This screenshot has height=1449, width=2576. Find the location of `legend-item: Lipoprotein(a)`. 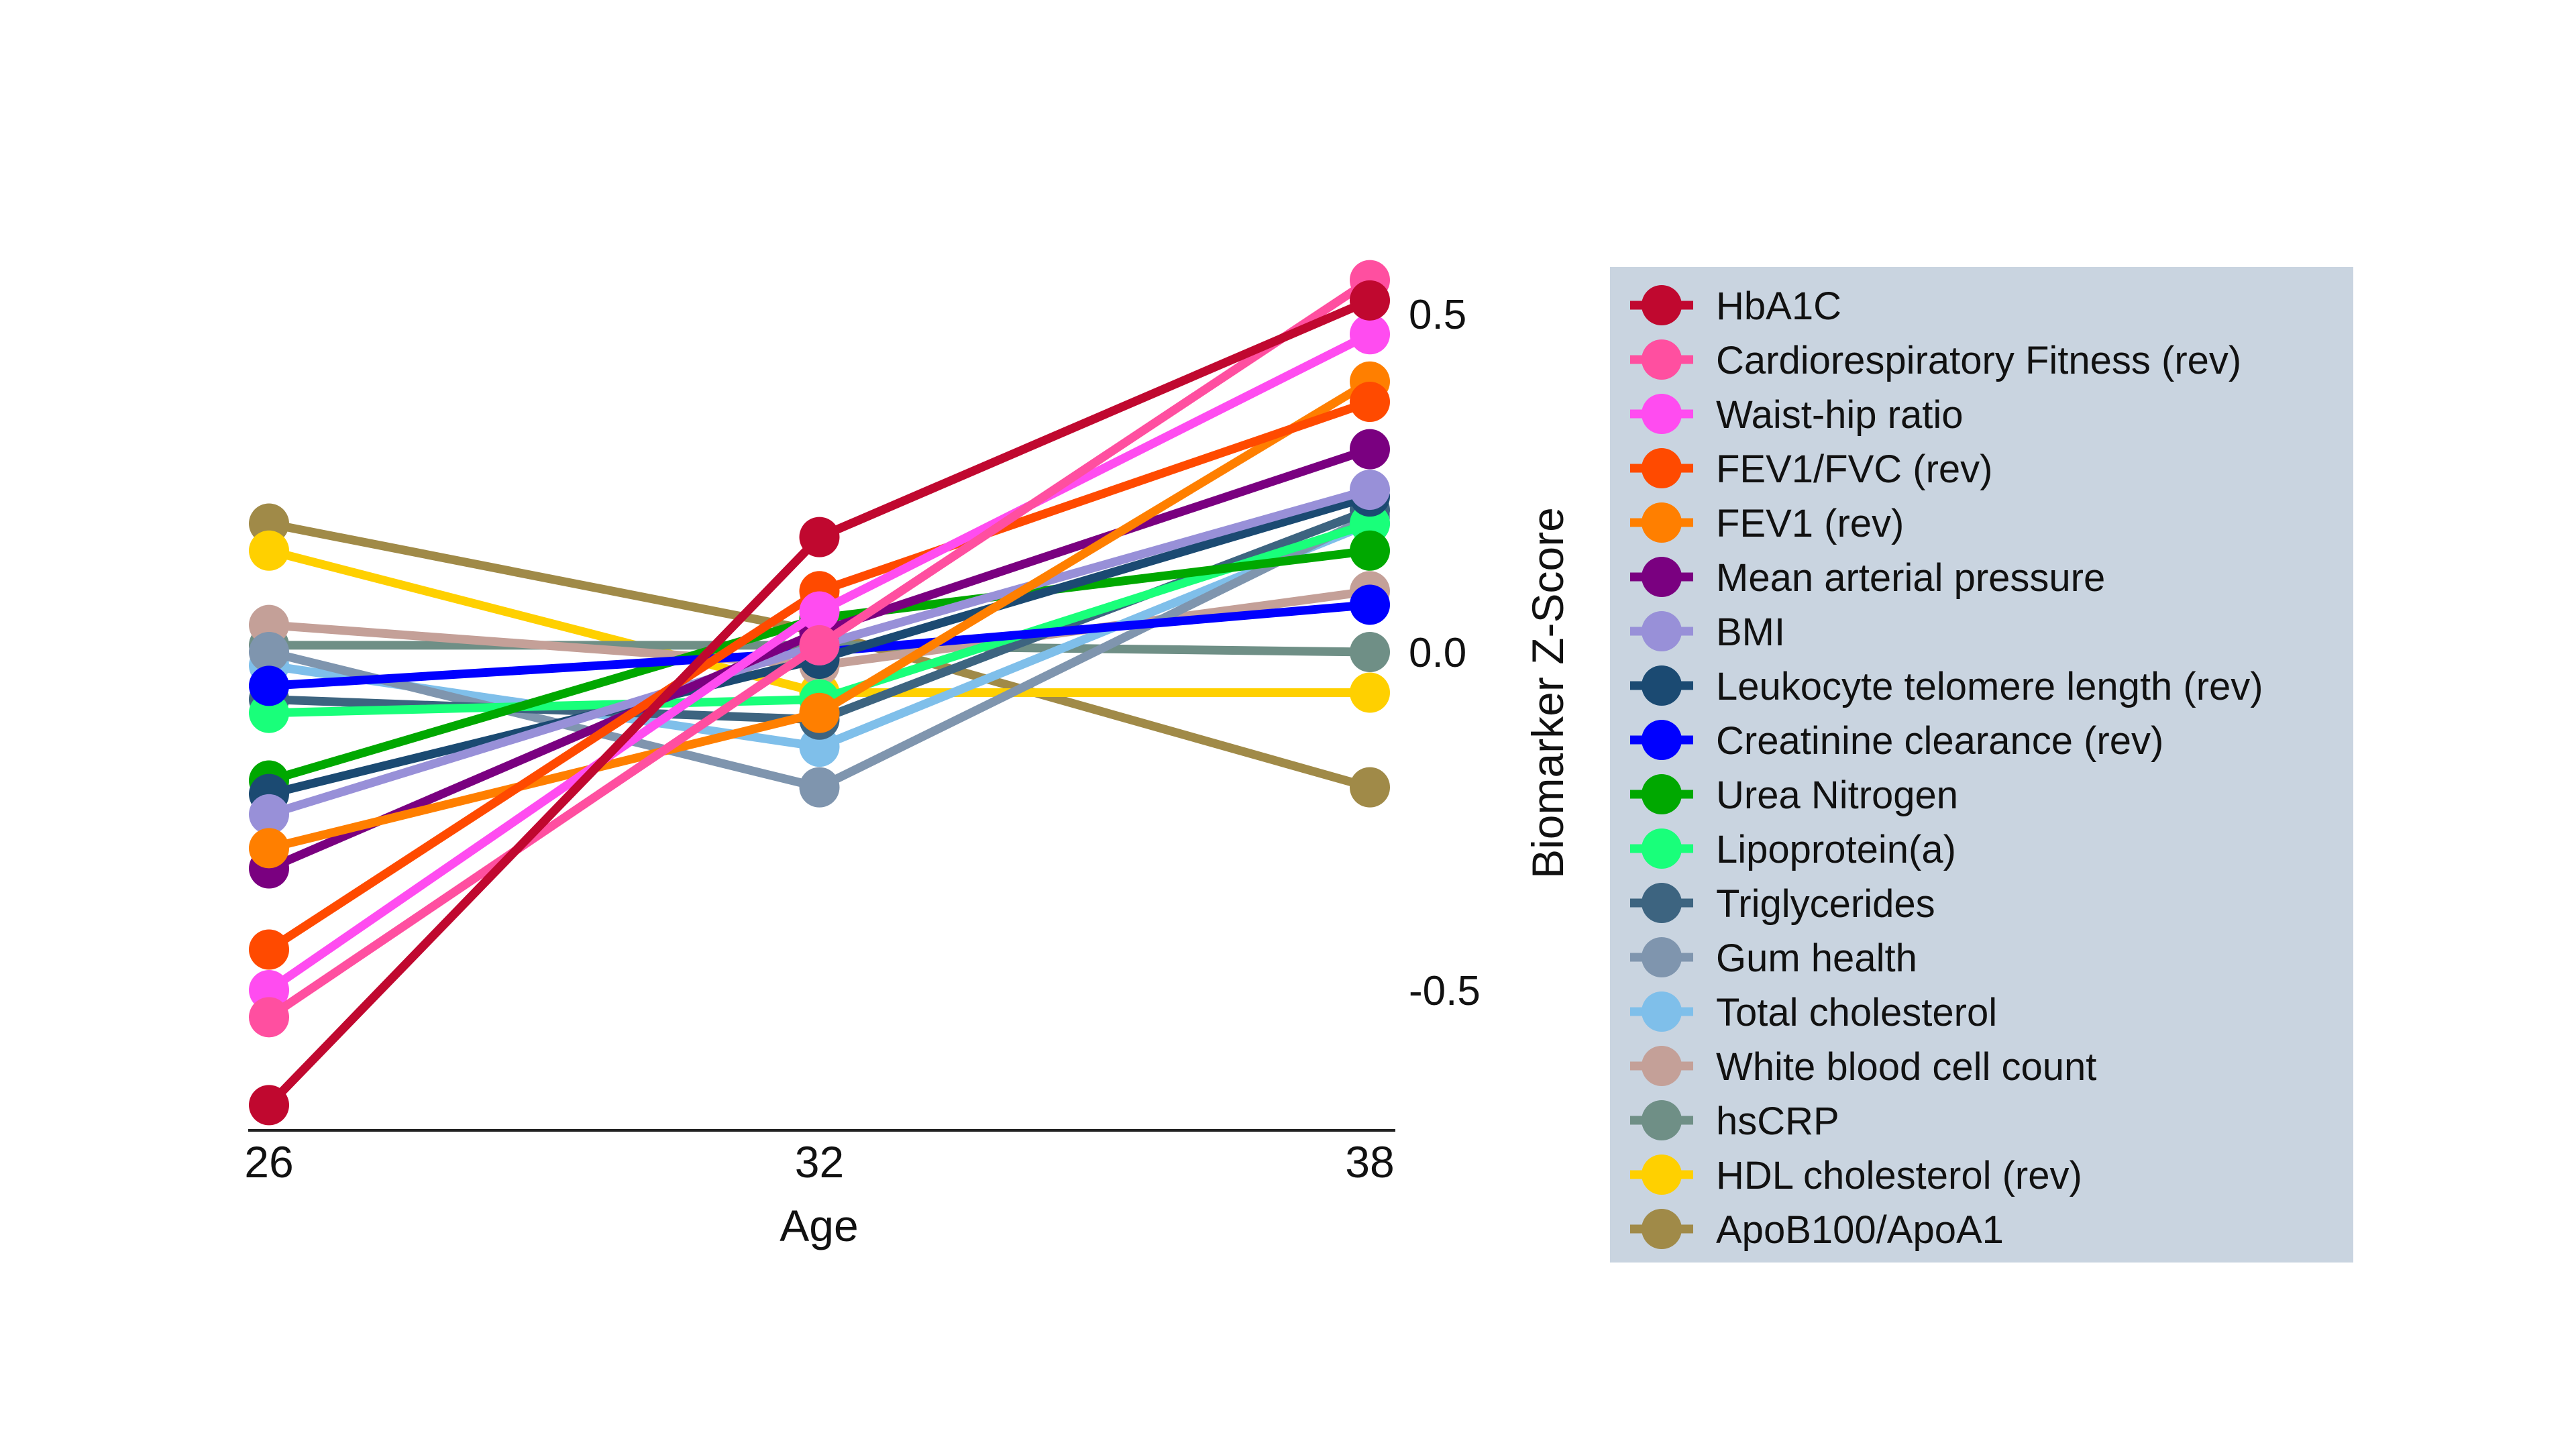

legend-item: Lipoprotein(a) is located at coordinates (1793, 849).